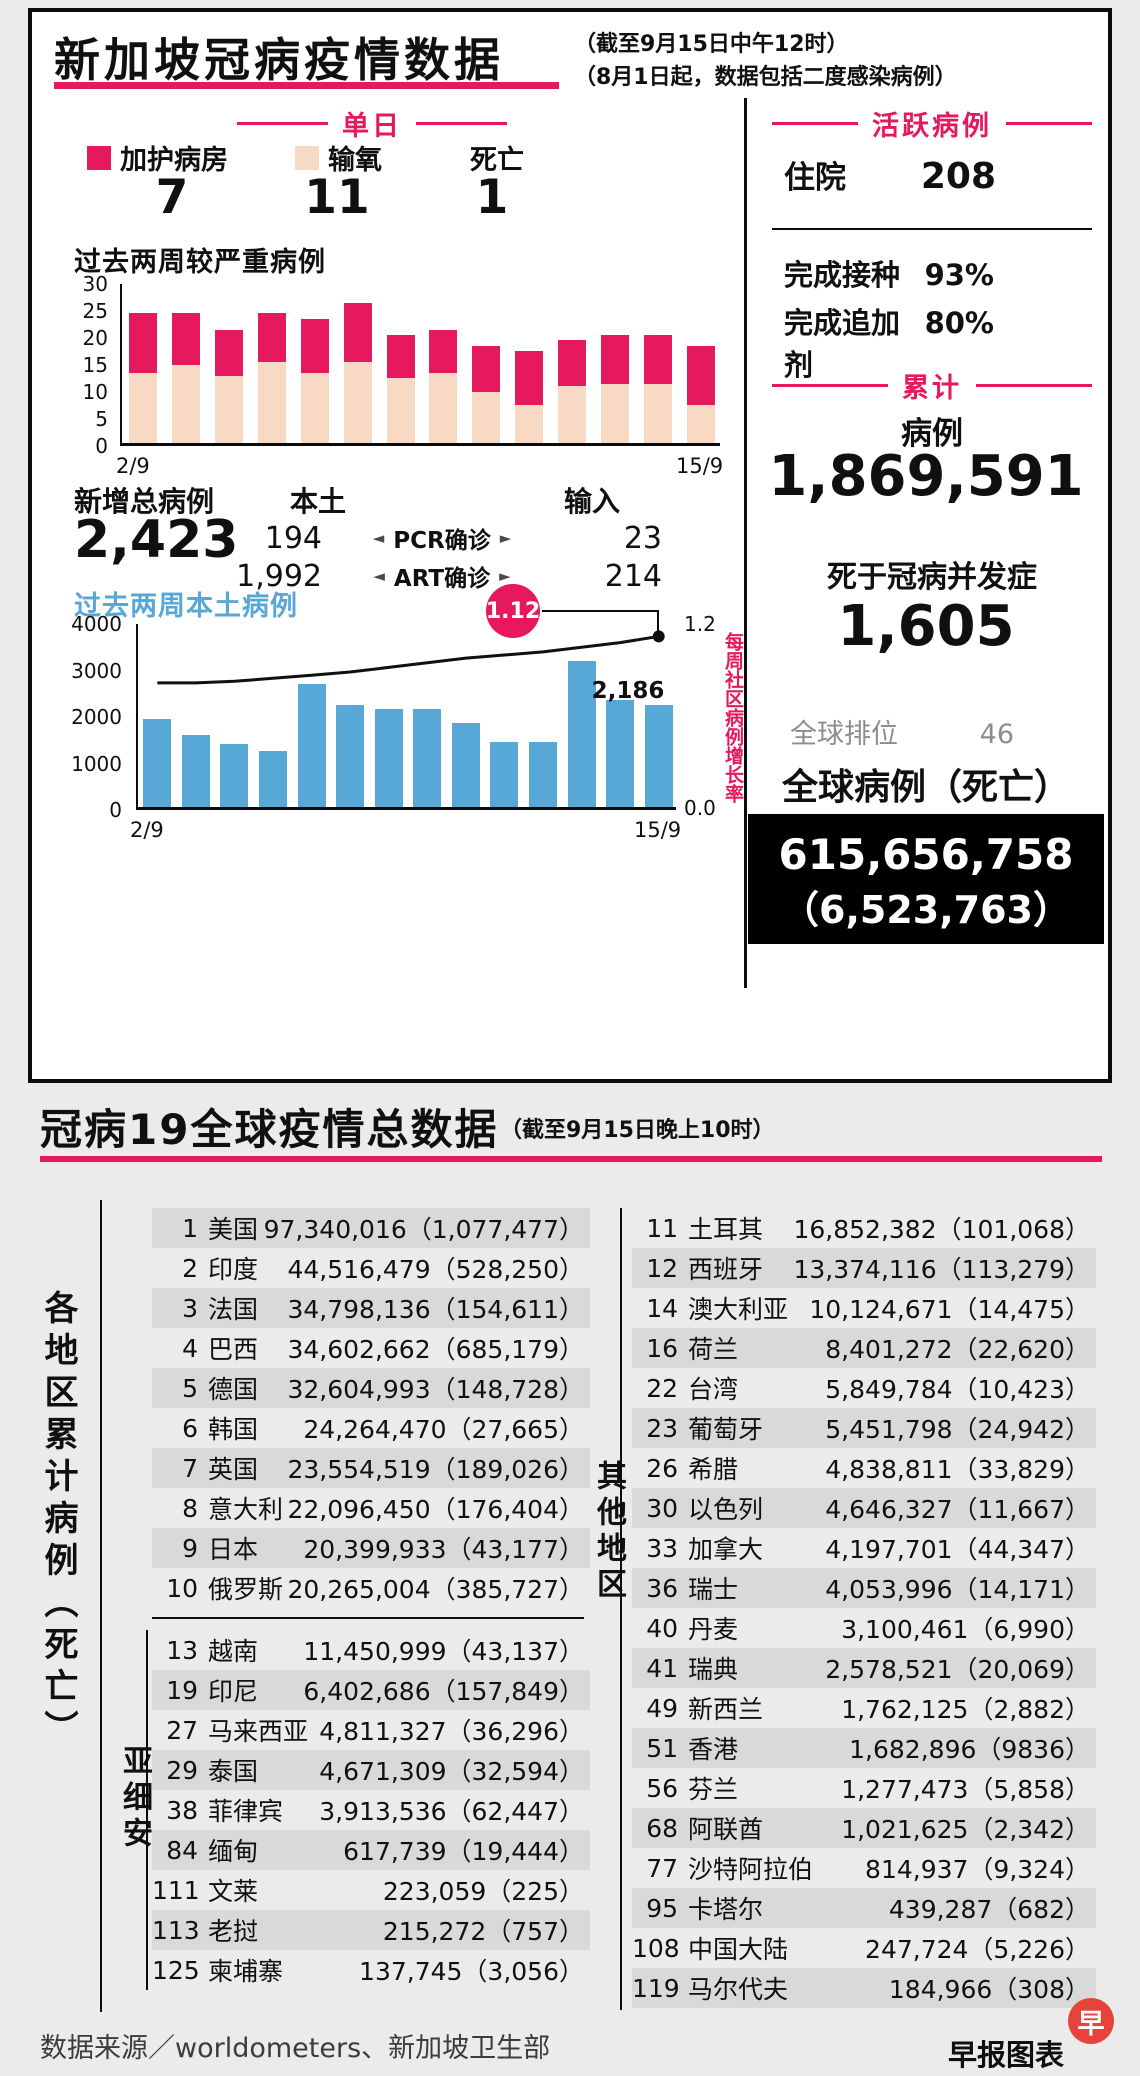 Image resolution: width=1140 pixels, height=2076 pixels. I want to click on country-name: 印度, so click(233, 1269).